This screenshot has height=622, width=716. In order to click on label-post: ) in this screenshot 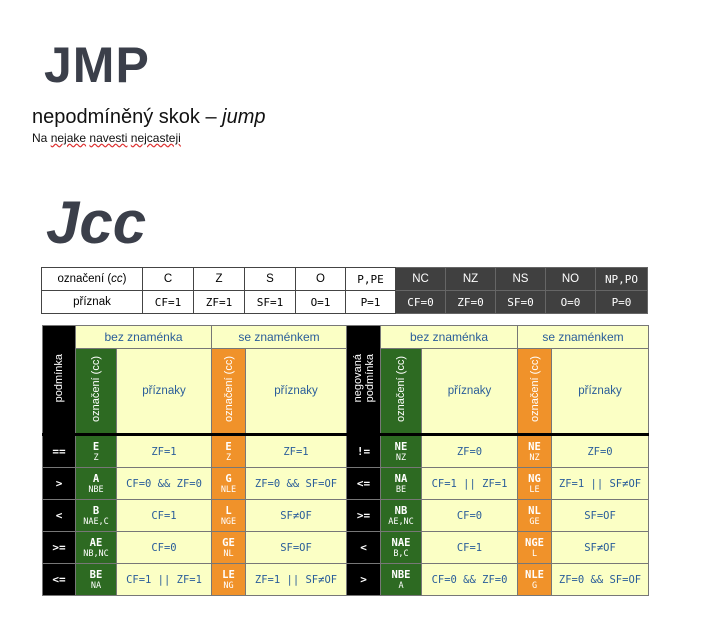, I will do `click(124, 279)`.